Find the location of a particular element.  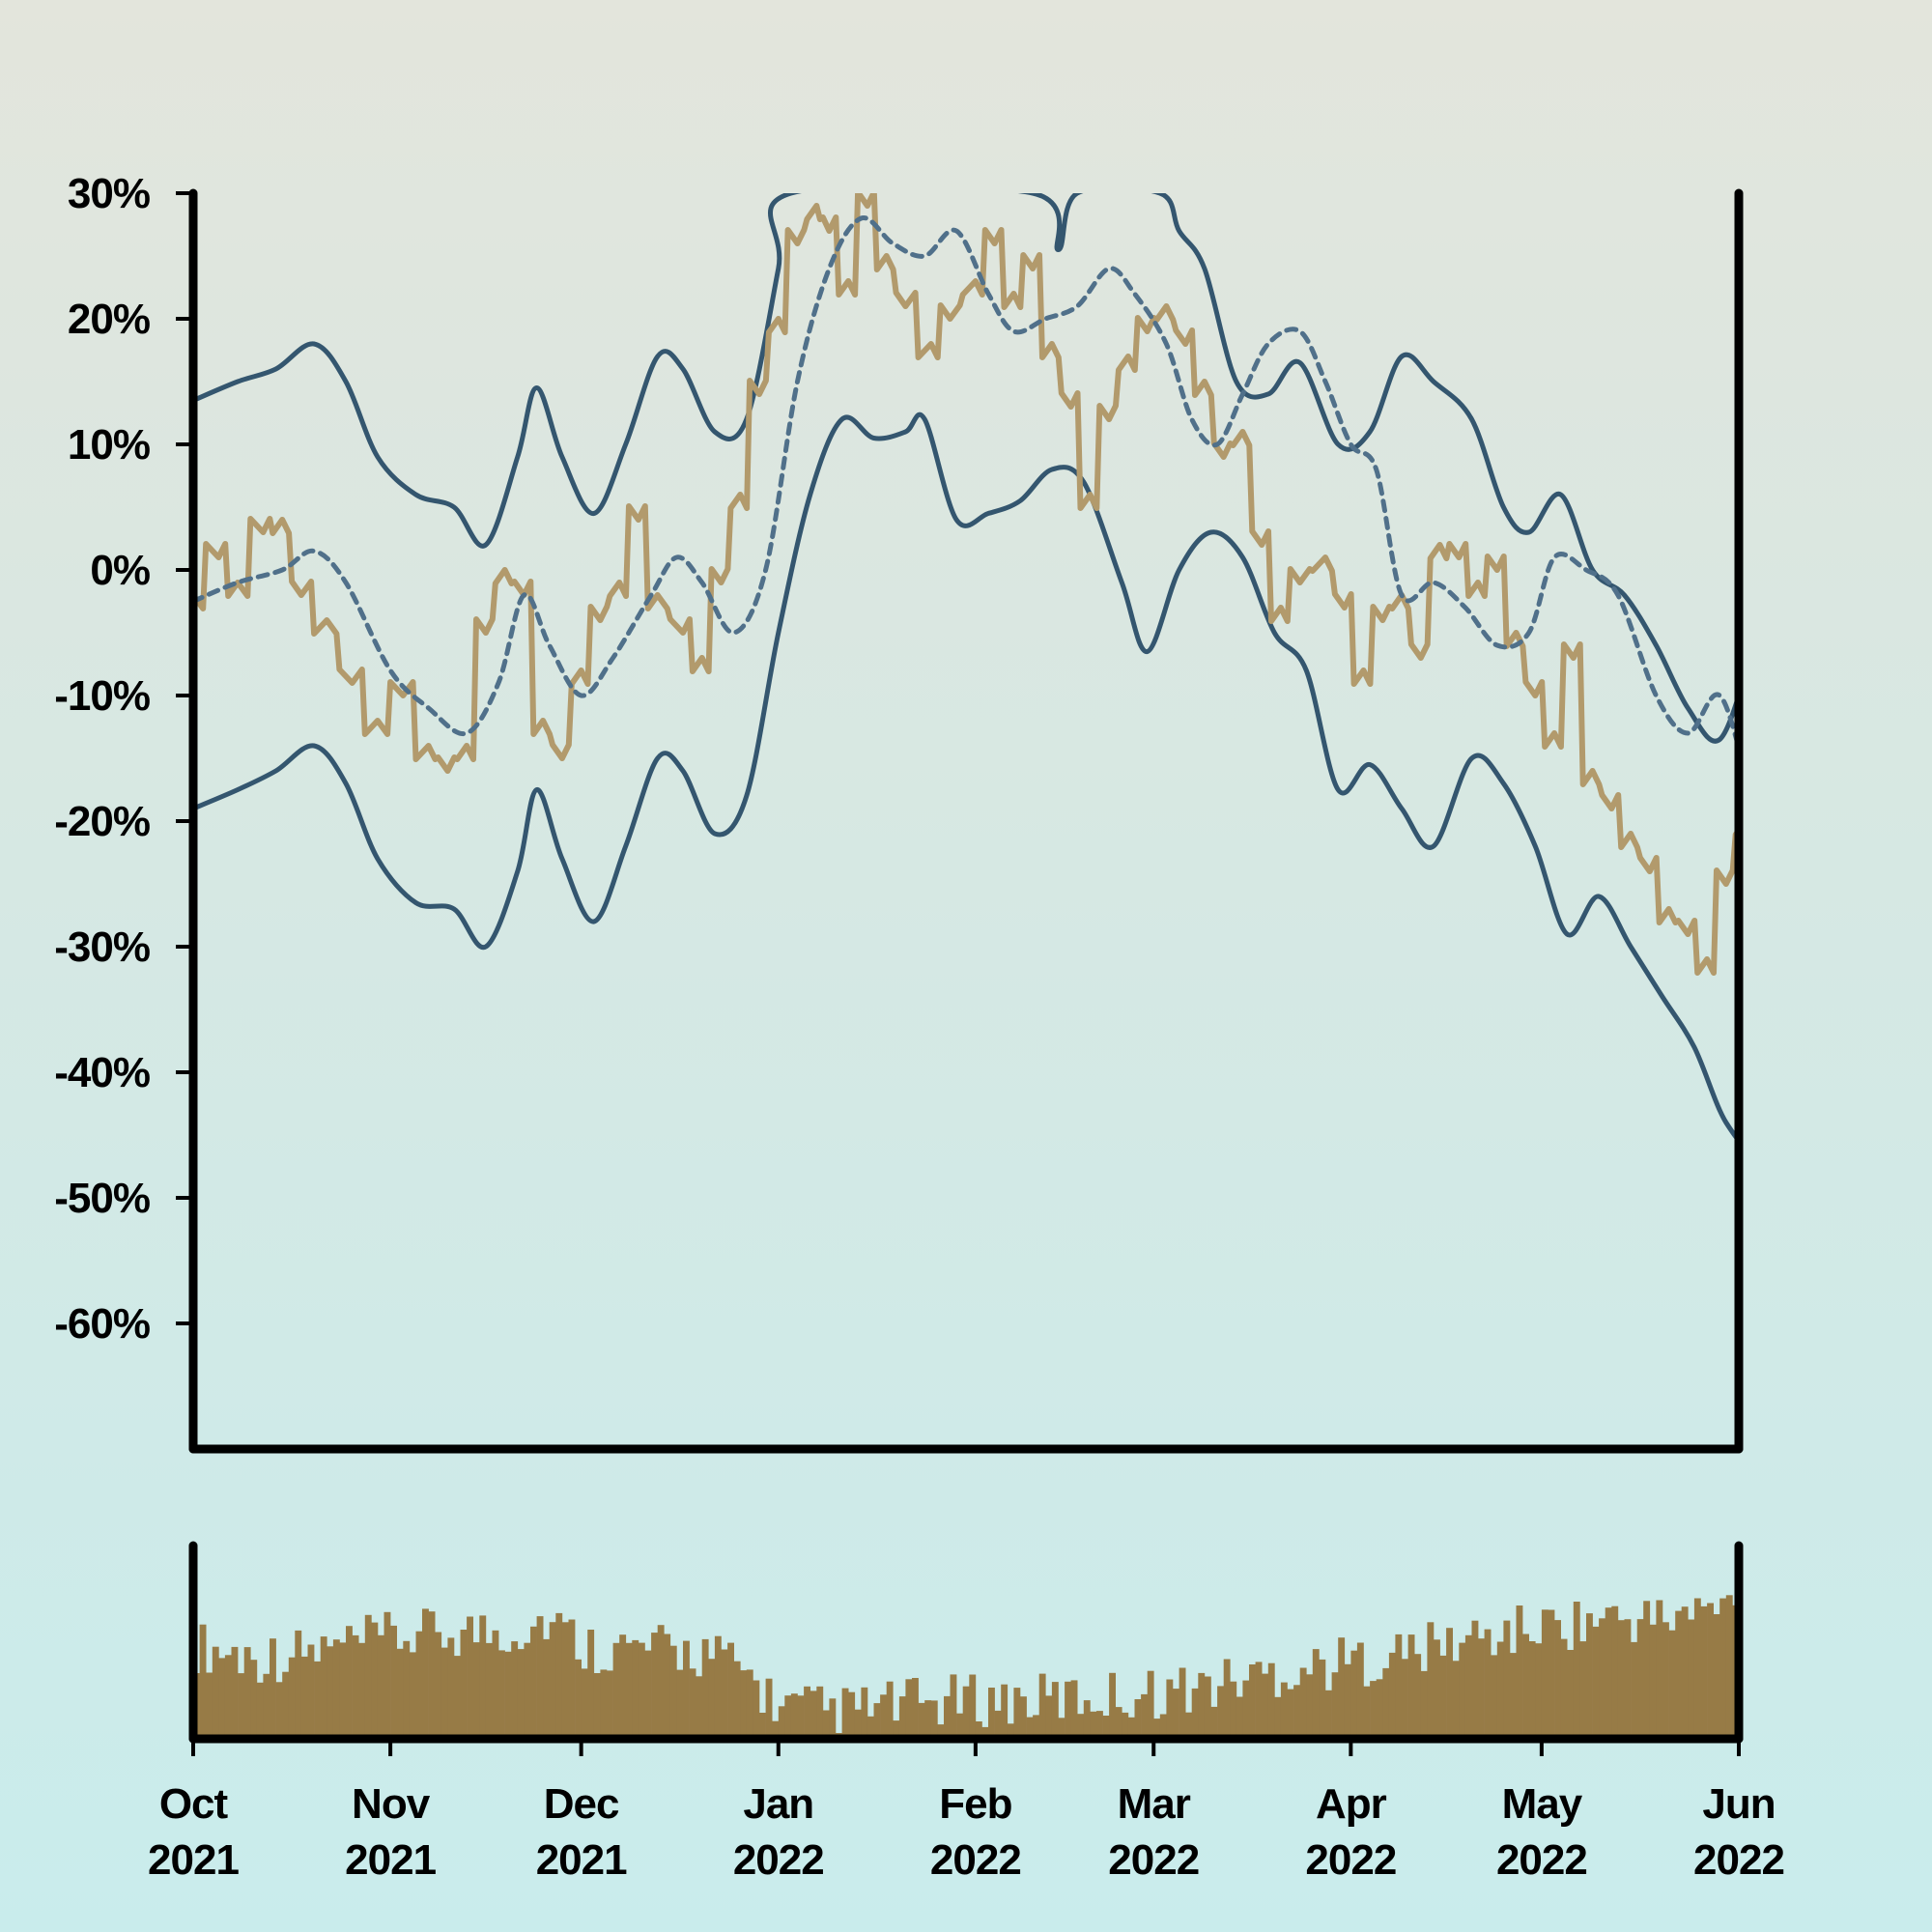

x-tick-month: Jun is located at coordinates (1738, 1804).